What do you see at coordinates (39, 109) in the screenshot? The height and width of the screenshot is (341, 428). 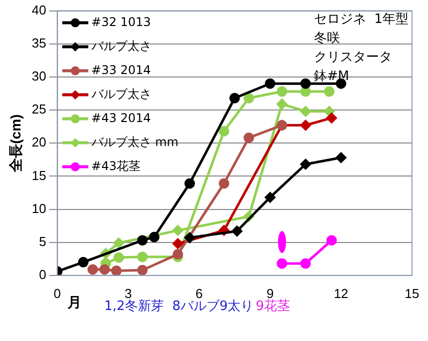 I see `y-tick-label: 25` at bounding box center [39, 109].